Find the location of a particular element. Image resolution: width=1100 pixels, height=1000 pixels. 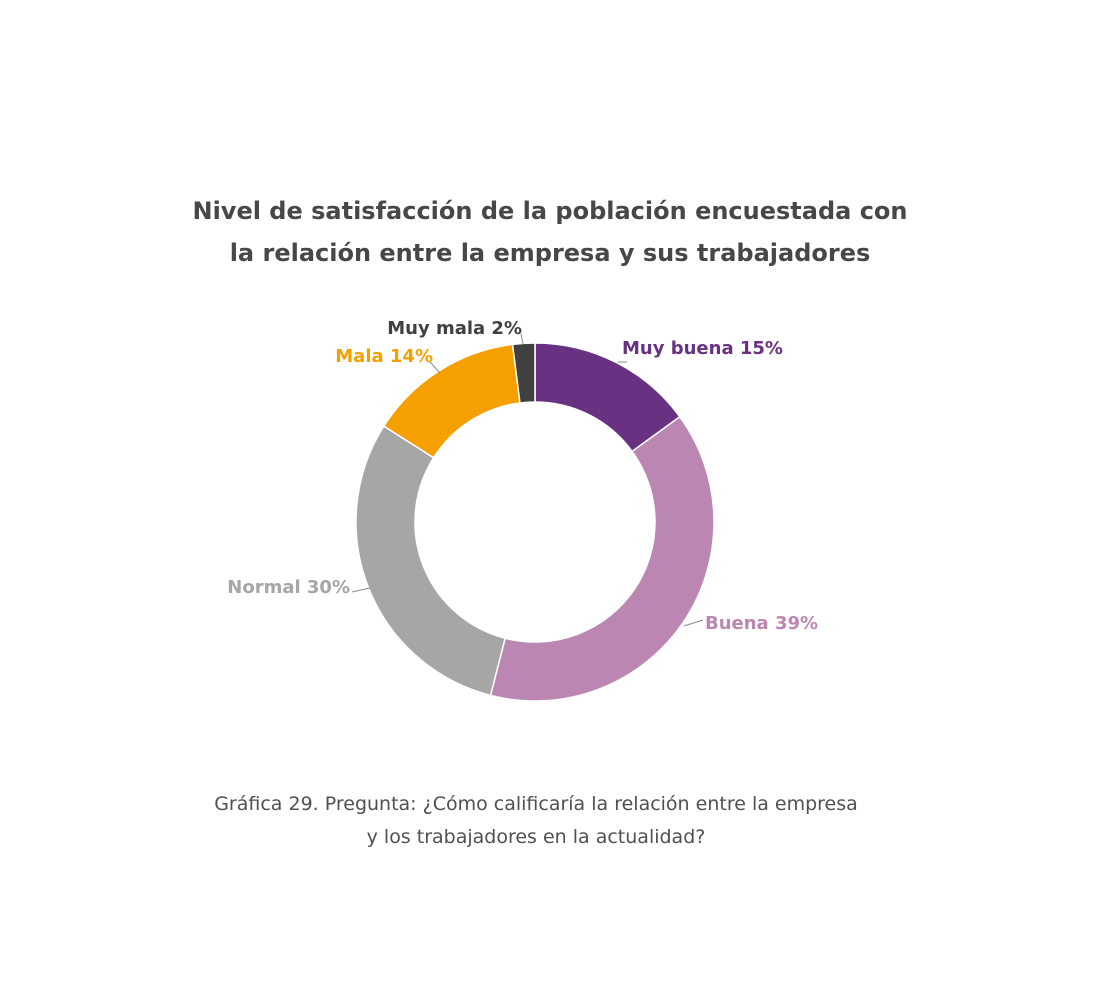

slice-label-4: Mala 14% is located at coordinates (384, 356).